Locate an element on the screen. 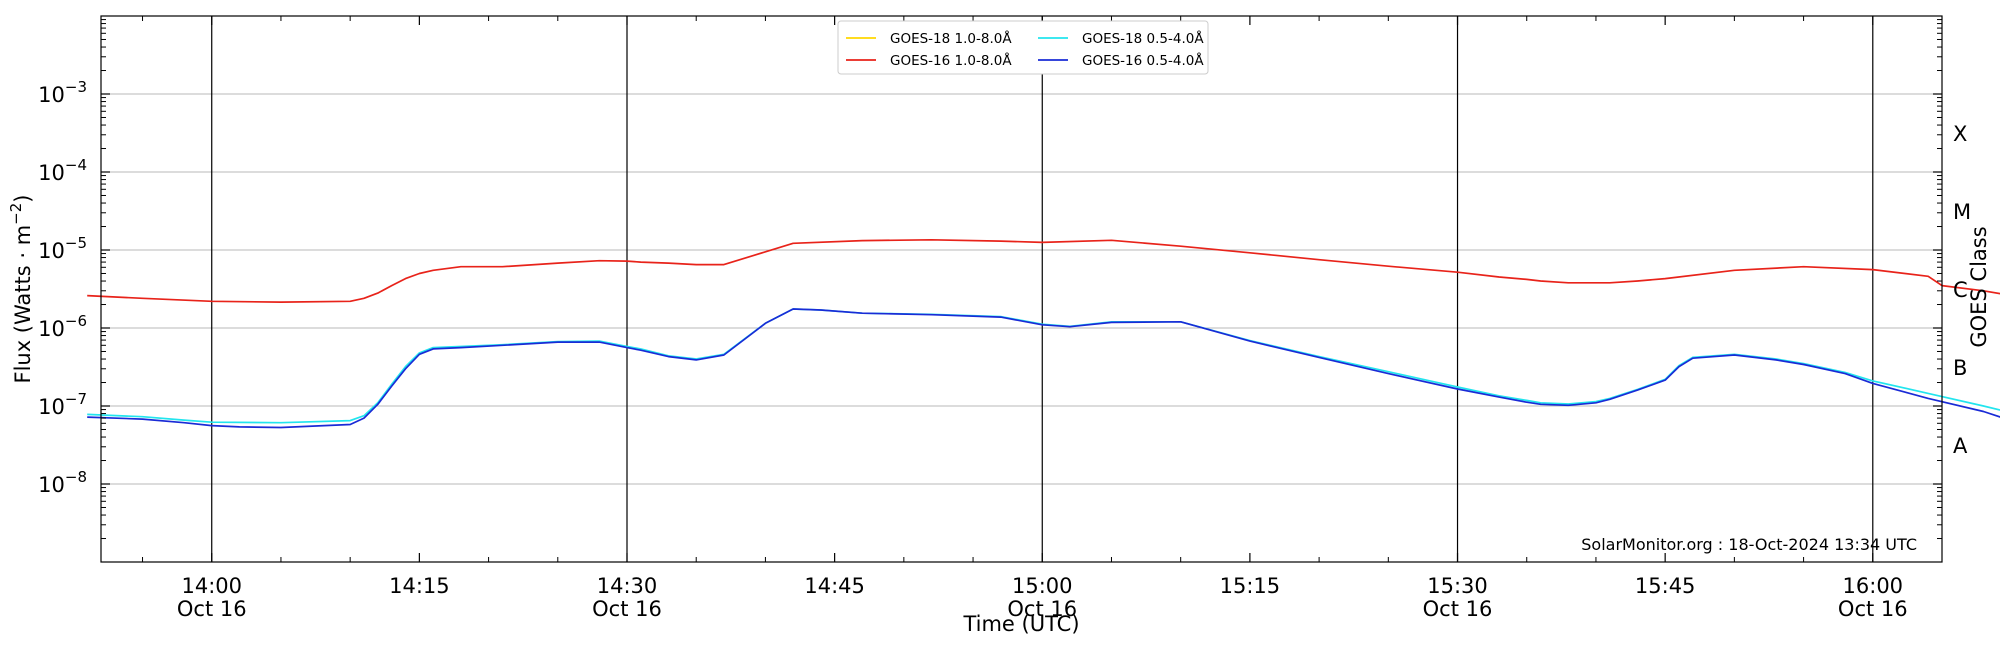 The height and width of the screenshot is (650, 2000). y-tick-label: 10⁻³ is located at coordinates (62, 92).